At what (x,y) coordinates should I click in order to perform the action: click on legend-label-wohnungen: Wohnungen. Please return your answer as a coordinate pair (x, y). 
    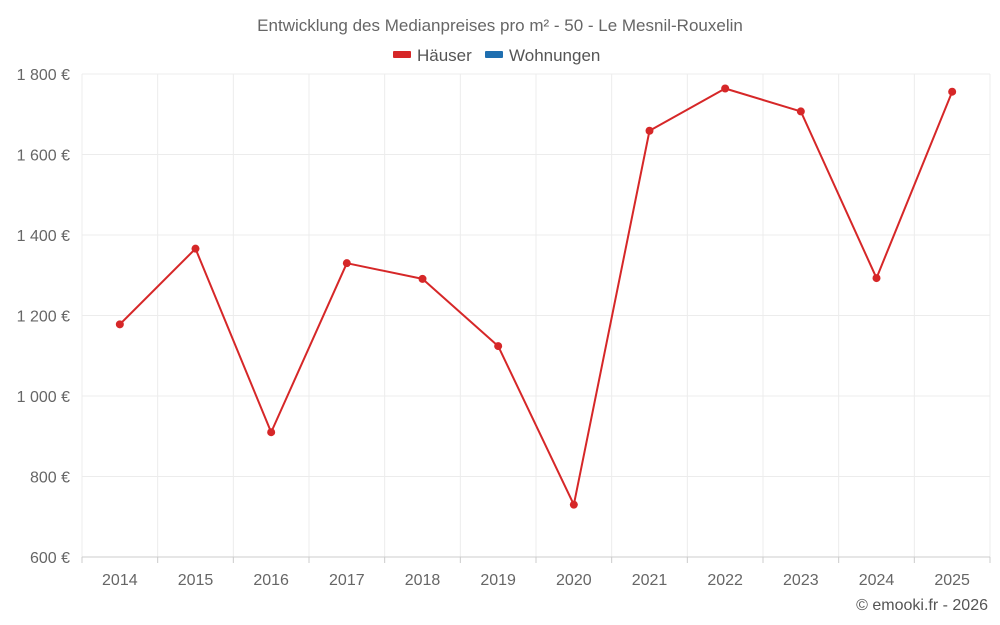
    Looking at the image, I should click on (554, 55).